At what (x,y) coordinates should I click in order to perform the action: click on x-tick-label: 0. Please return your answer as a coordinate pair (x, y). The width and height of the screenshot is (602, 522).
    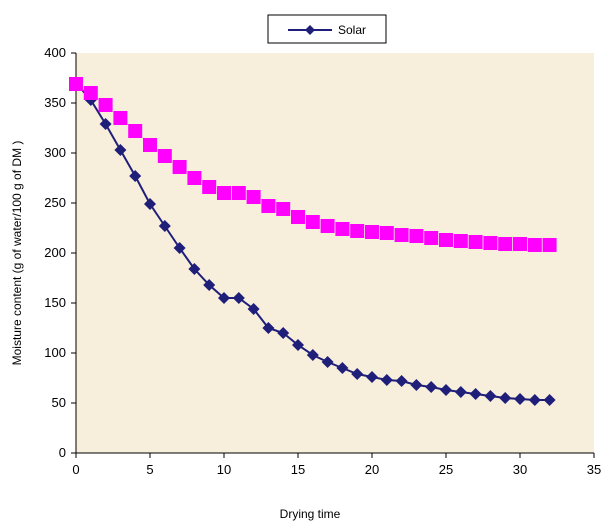
    Looking at the image, I should click on (75, 469).